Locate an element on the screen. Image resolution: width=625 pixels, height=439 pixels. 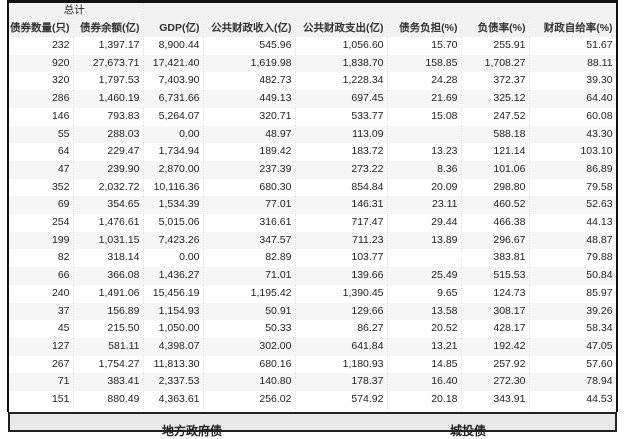
column-header: 负债率(%) is located at coordinates (495, 27).